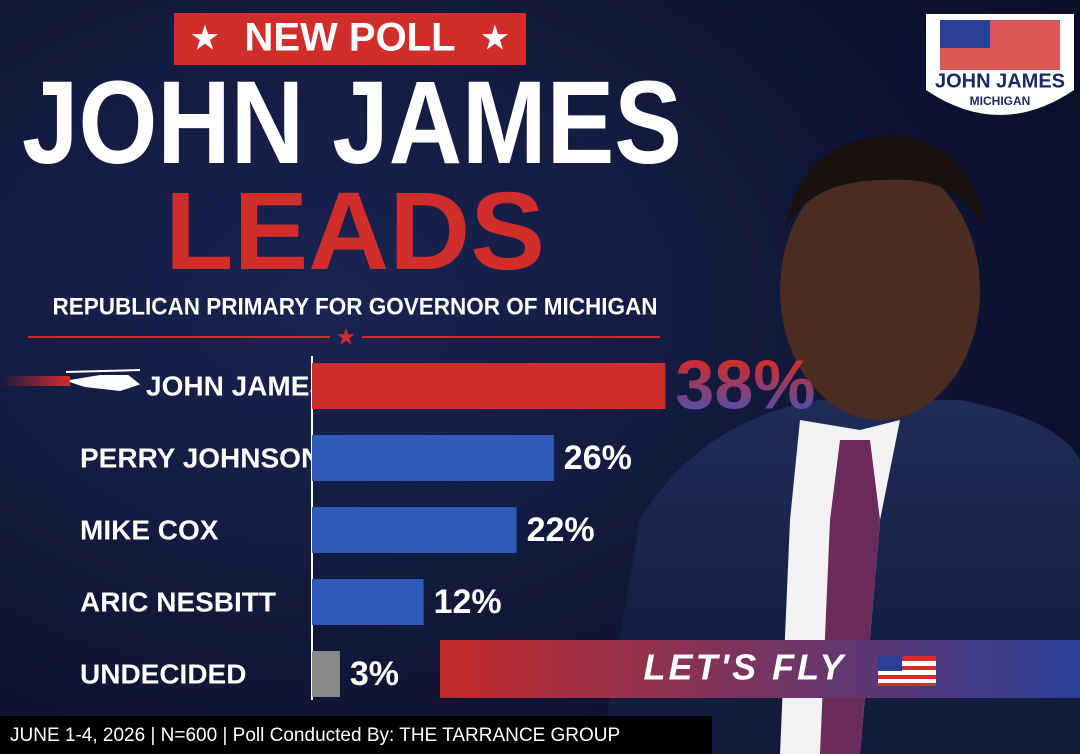  What do you see at coordinates (178, 601) in the screenshot?
I see `category-label: ARIC NESBITT` at bounding box center [178, 601].